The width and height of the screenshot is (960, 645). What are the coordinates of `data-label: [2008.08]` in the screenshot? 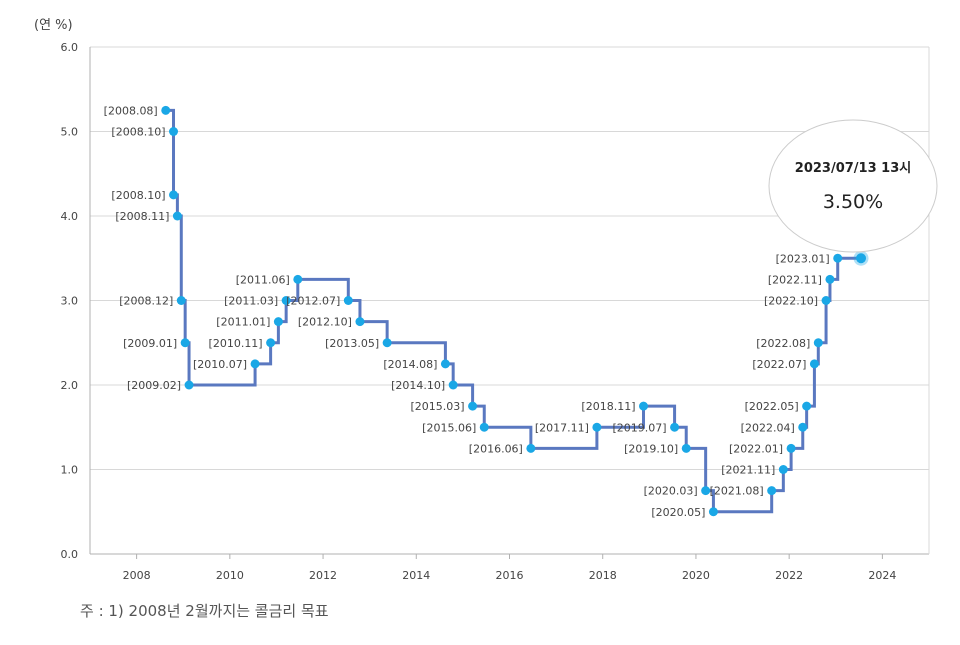 It's located at (131, 110).